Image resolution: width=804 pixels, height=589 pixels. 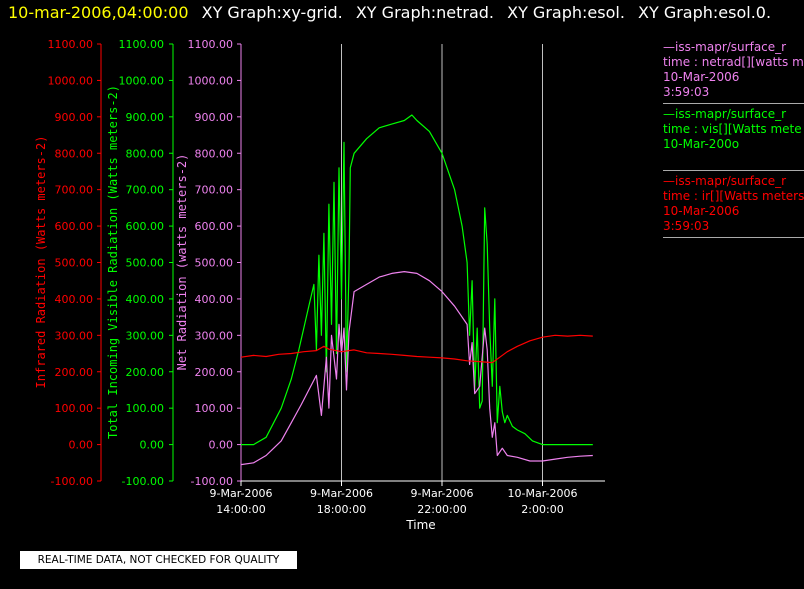 I want to click on x-tick-label-date-0: 9-Mar-2006, so click(x=241, y=493).